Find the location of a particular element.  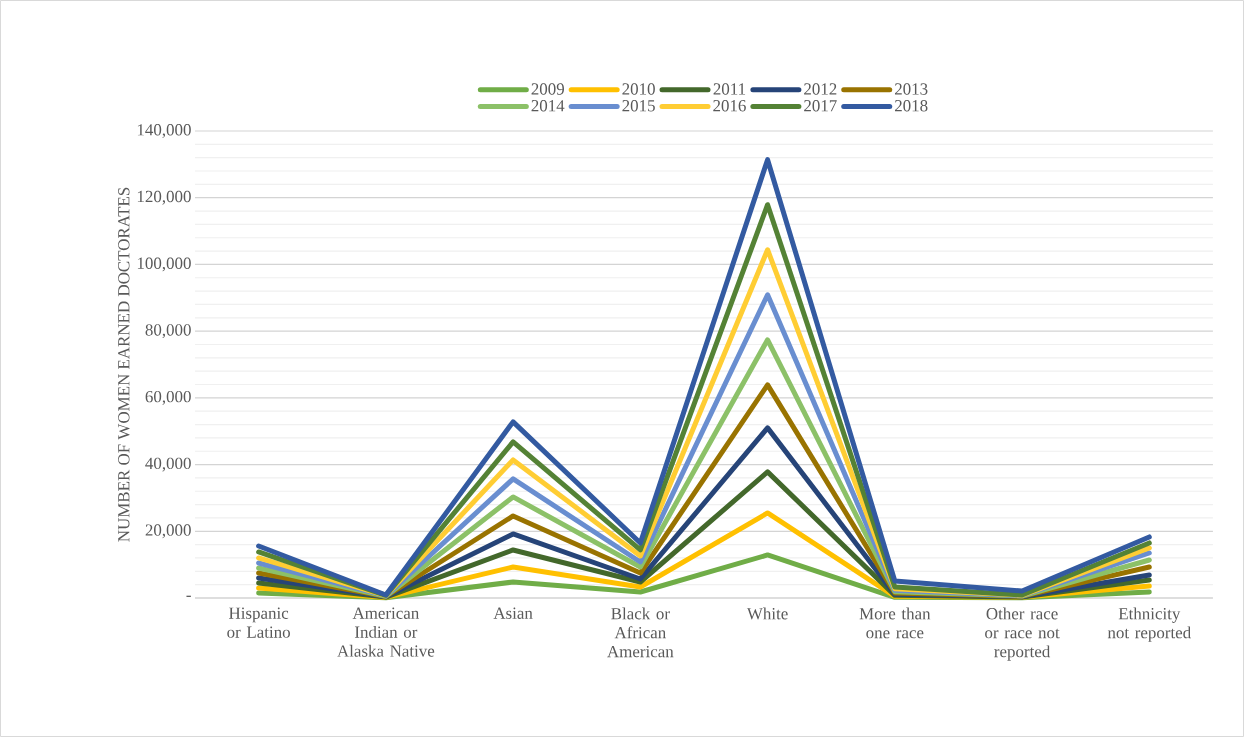

y-tick-label: 100,000 is located at coordinates (164, 264).